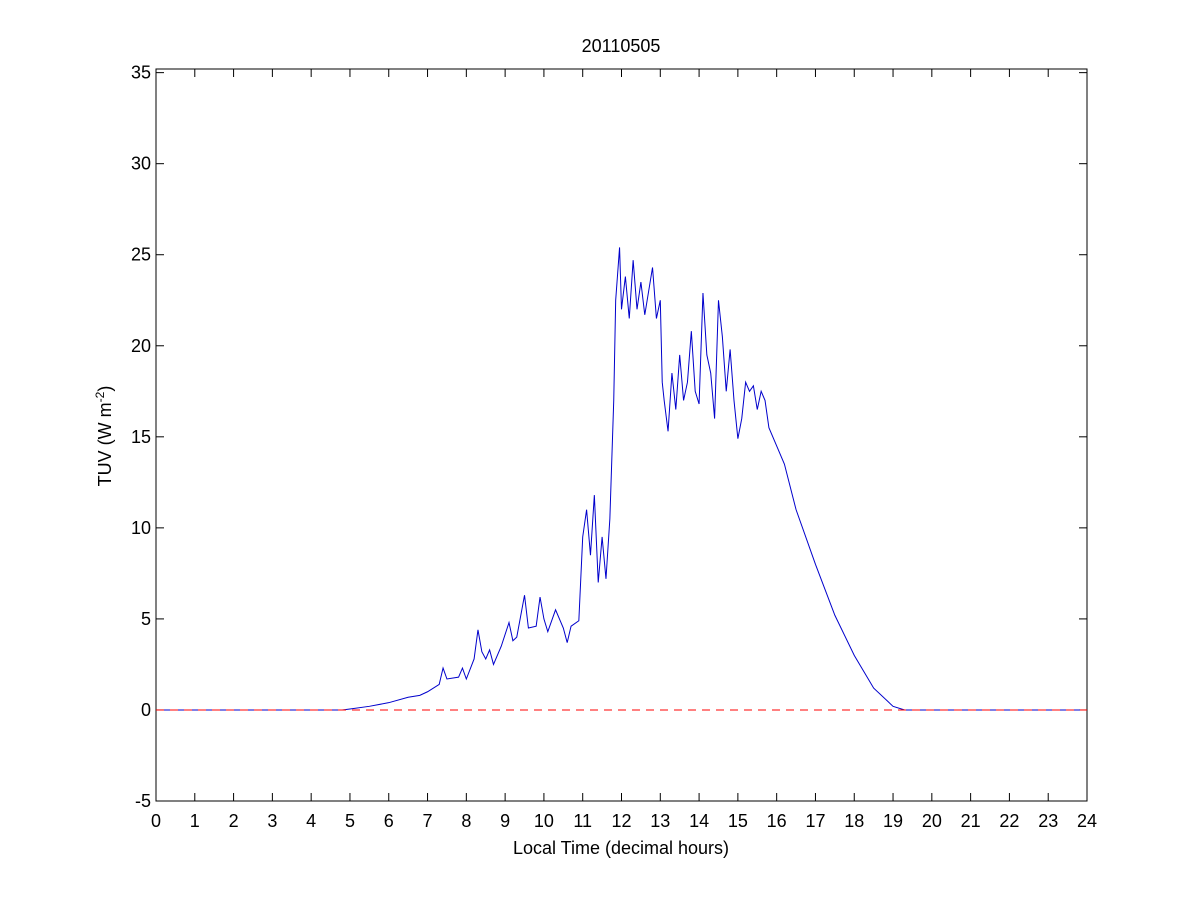 The image size is (1201, 900). Describe the element at coordinates (143, 801) in the screenshot. I see `y-tick-label: -5` at that location.